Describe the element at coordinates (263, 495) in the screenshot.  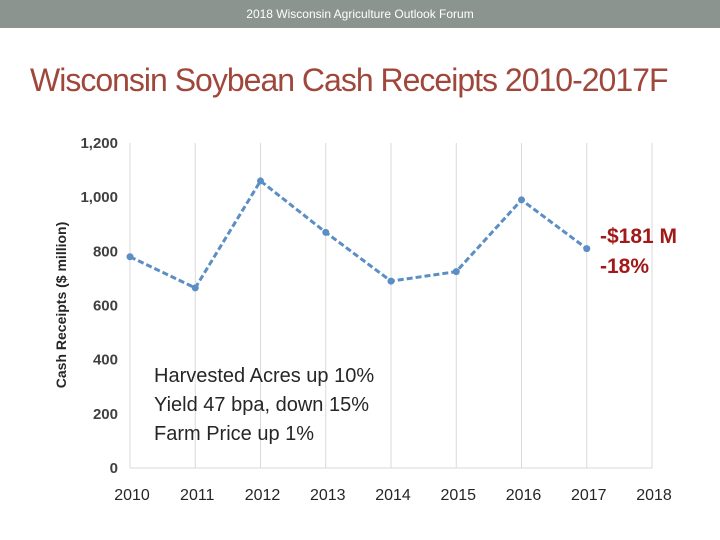
I see `x-tick-label: 2012` at that location.